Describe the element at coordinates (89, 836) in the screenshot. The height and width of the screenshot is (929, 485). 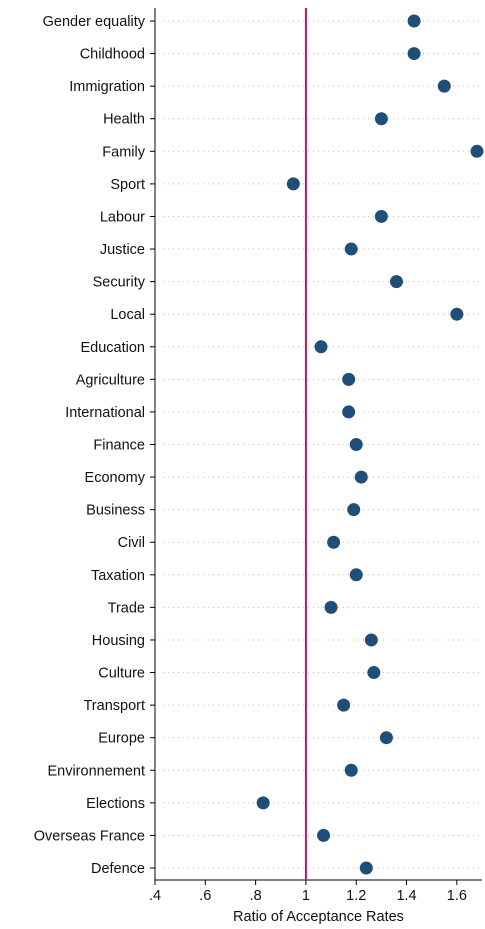
I see `category-label: Overseas France` at that location.